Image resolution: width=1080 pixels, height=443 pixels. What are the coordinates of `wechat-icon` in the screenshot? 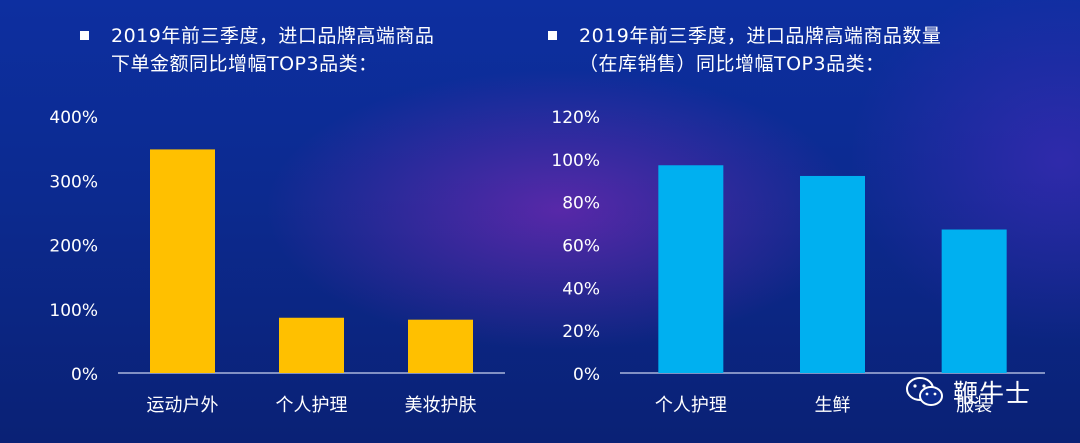 It's located at (924, 391).